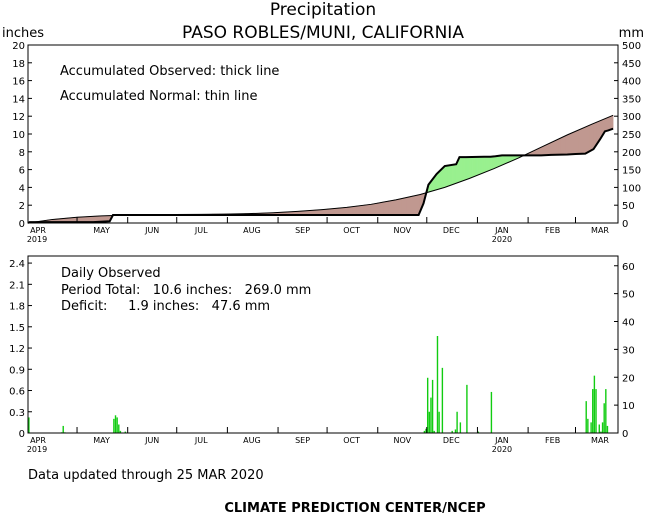 This screenshot has width=646, height=518. What do you see at coordinates (17, 285) in the screenshot?
I see `left-tick-label: 2.1` at bounding box center [17, 285].